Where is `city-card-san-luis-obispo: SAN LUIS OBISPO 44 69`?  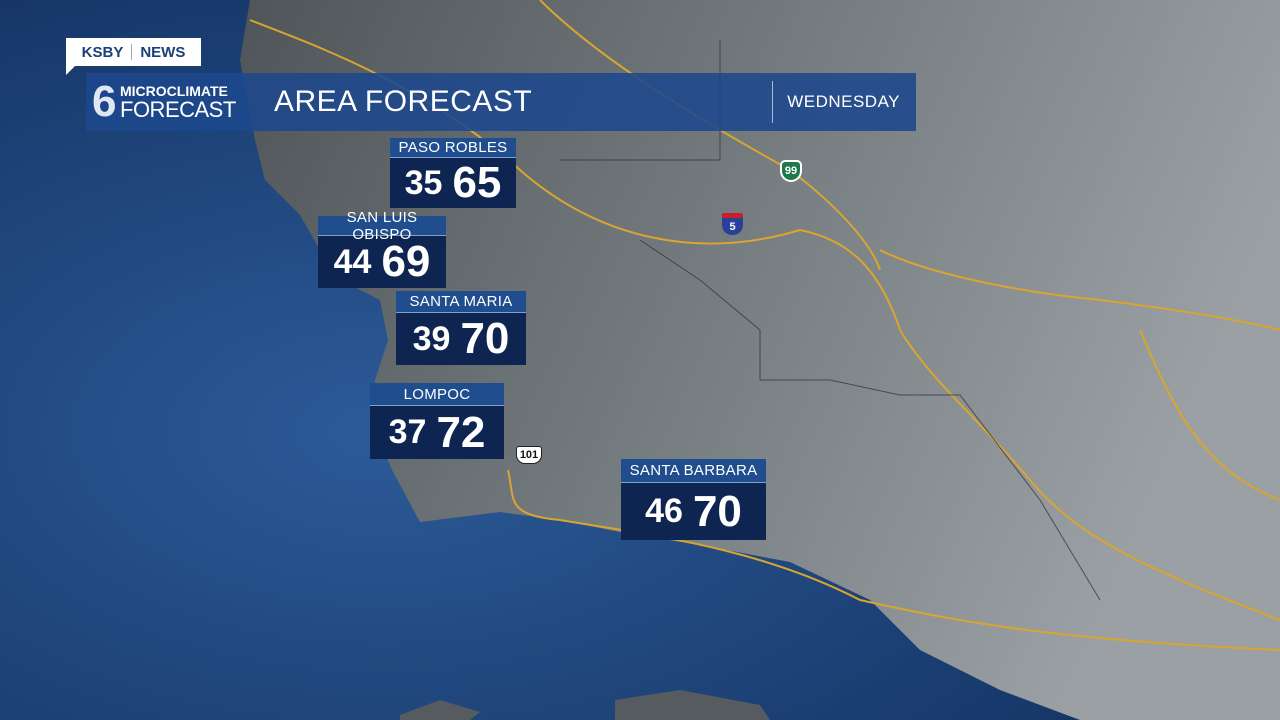 city-card-san-luis-obispo: SAN LUIS OBISPO 44 69 is located at coordinates (382, 248).